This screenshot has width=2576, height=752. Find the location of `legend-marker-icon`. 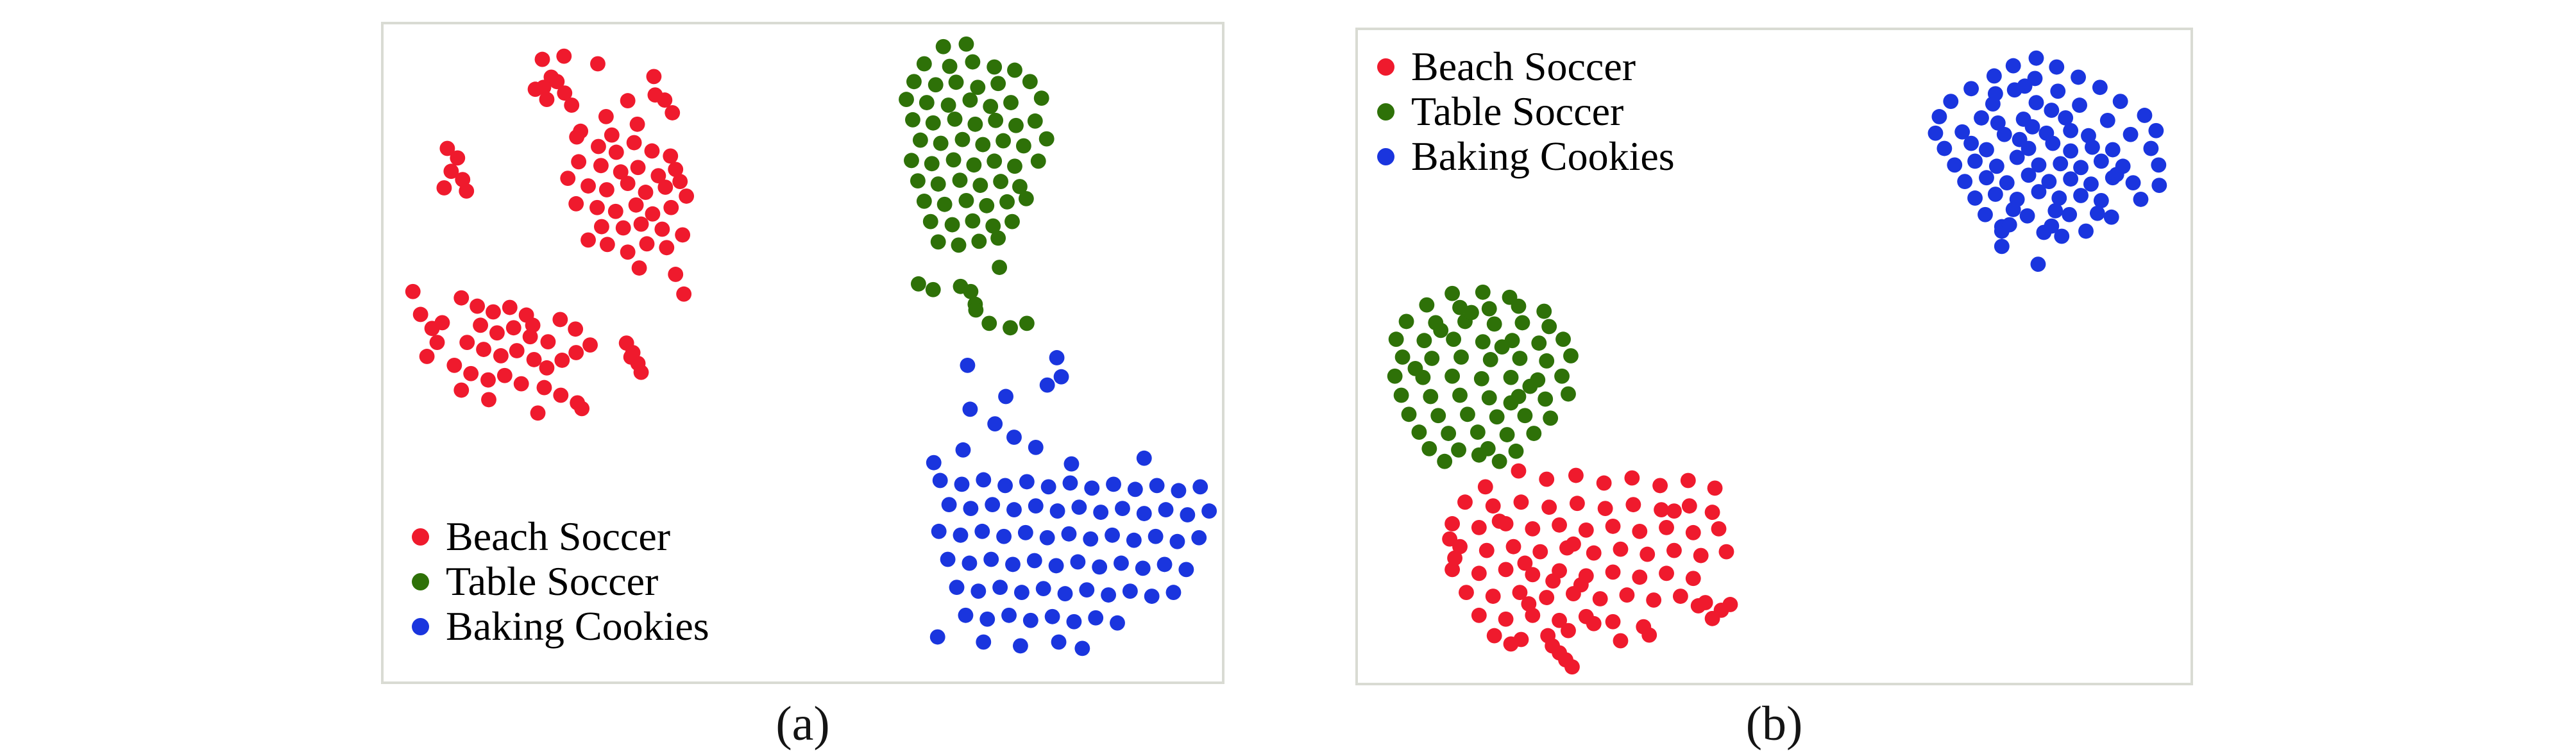

legend-marker-icon is located at coordinates (1385, 67).